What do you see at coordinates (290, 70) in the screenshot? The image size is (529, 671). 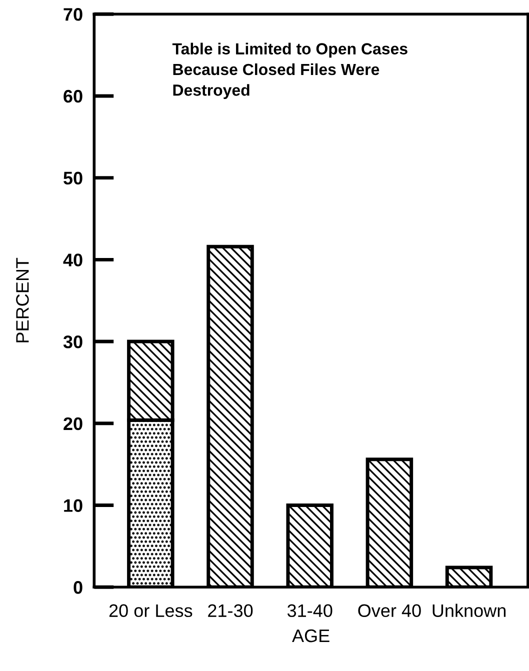 I see `annotation: Table is Limited to Open Cases Because Closed Files Were Destroyed` at bounding box center [290, 70].